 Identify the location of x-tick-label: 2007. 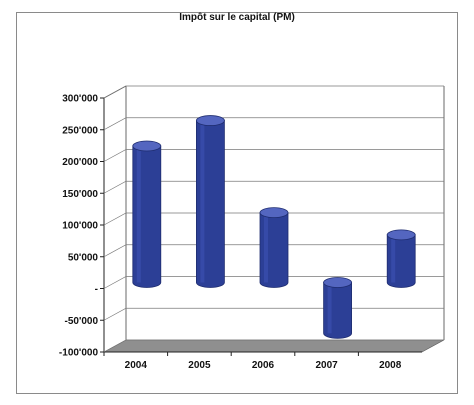
(326, 365).